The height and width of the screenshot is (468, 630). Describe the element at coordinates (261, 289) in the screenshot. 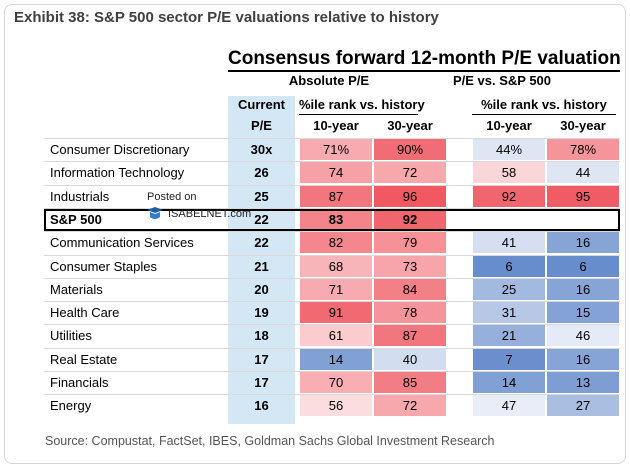

I see `current-pe-value: 20` at that location.